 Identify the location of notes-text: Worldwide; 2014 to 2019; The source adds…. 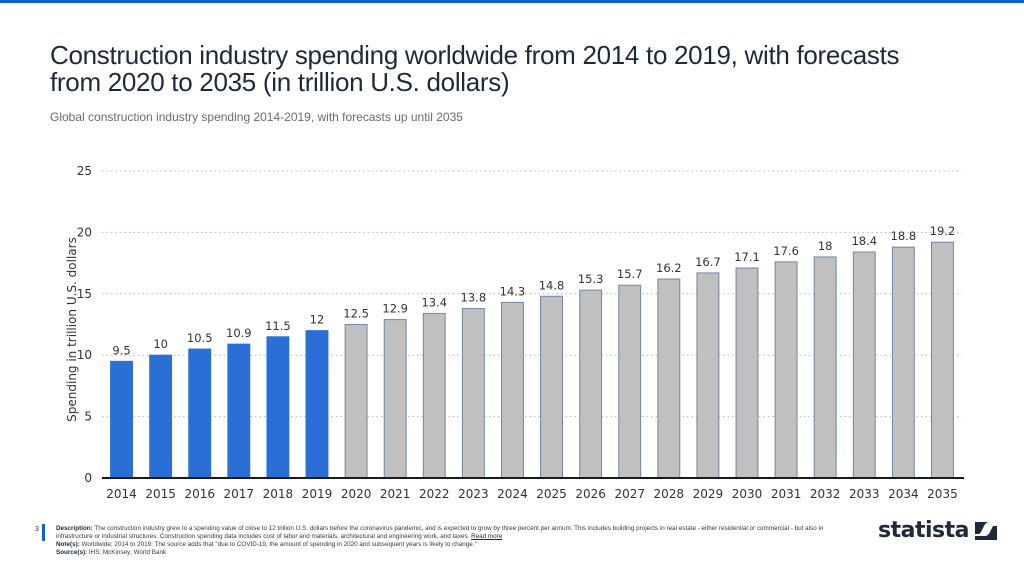
(279, 544).